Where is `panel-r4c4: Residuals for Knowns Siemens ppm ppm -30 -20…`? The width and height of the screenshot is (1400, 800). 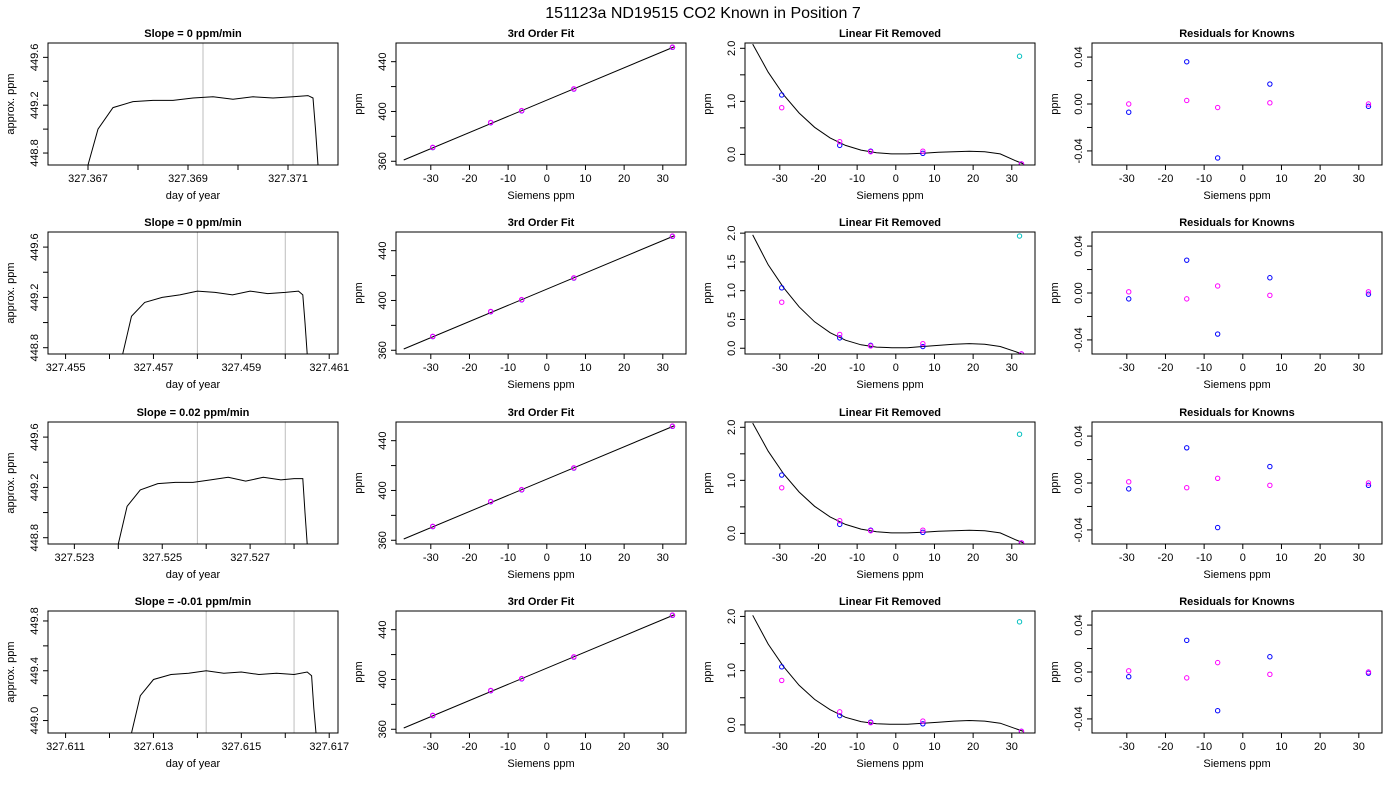 panel-r4c4: Residuals for Knowns Siemens ppm ppm -30 -20… is located at coordinates (1216, 683).